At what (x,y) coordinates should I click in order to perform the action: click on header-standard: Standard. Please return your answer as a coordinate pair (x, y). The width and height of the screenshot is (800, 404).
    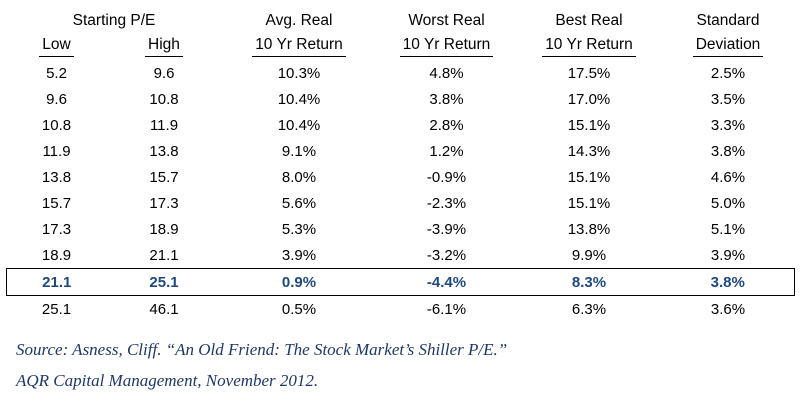
    Looking at the image, I should click on (728, 20).